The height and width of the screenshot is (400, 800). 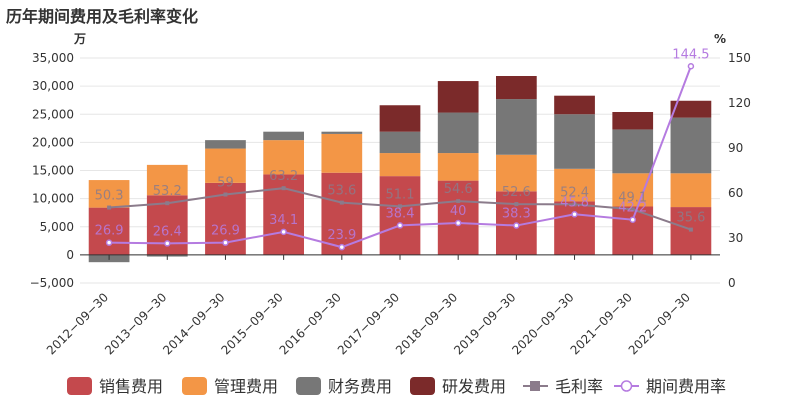 What do you see at coordinates (739, 103) in the screenshot?
I see `y-right-tick-label: 120` at bounding box center [739, 103].